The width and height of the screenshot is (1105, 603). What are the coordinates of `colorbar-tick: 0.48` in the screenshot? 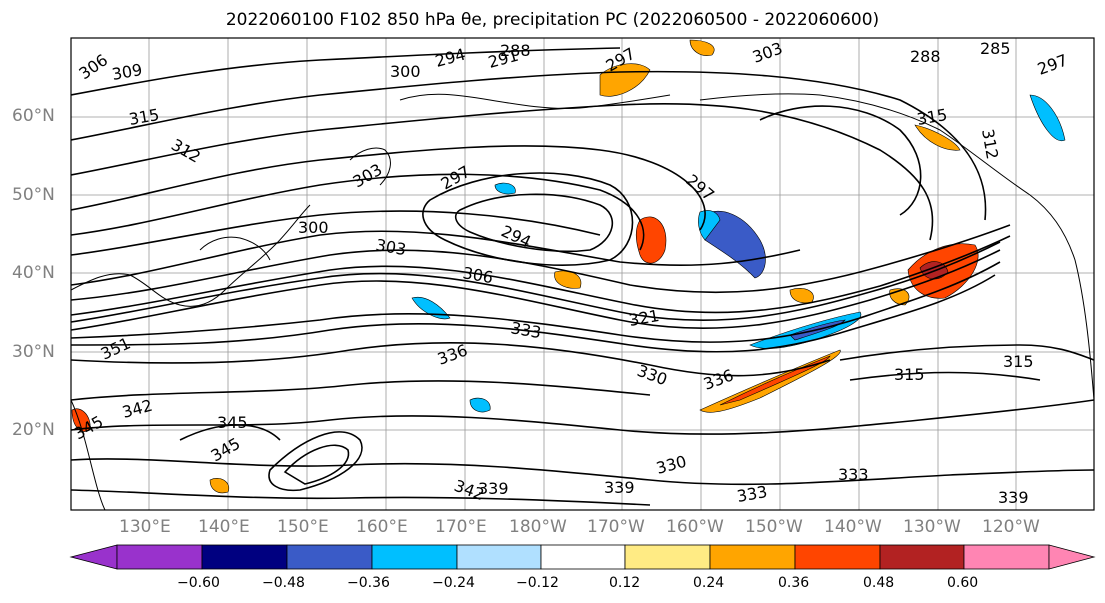 It's located at (879, 583).